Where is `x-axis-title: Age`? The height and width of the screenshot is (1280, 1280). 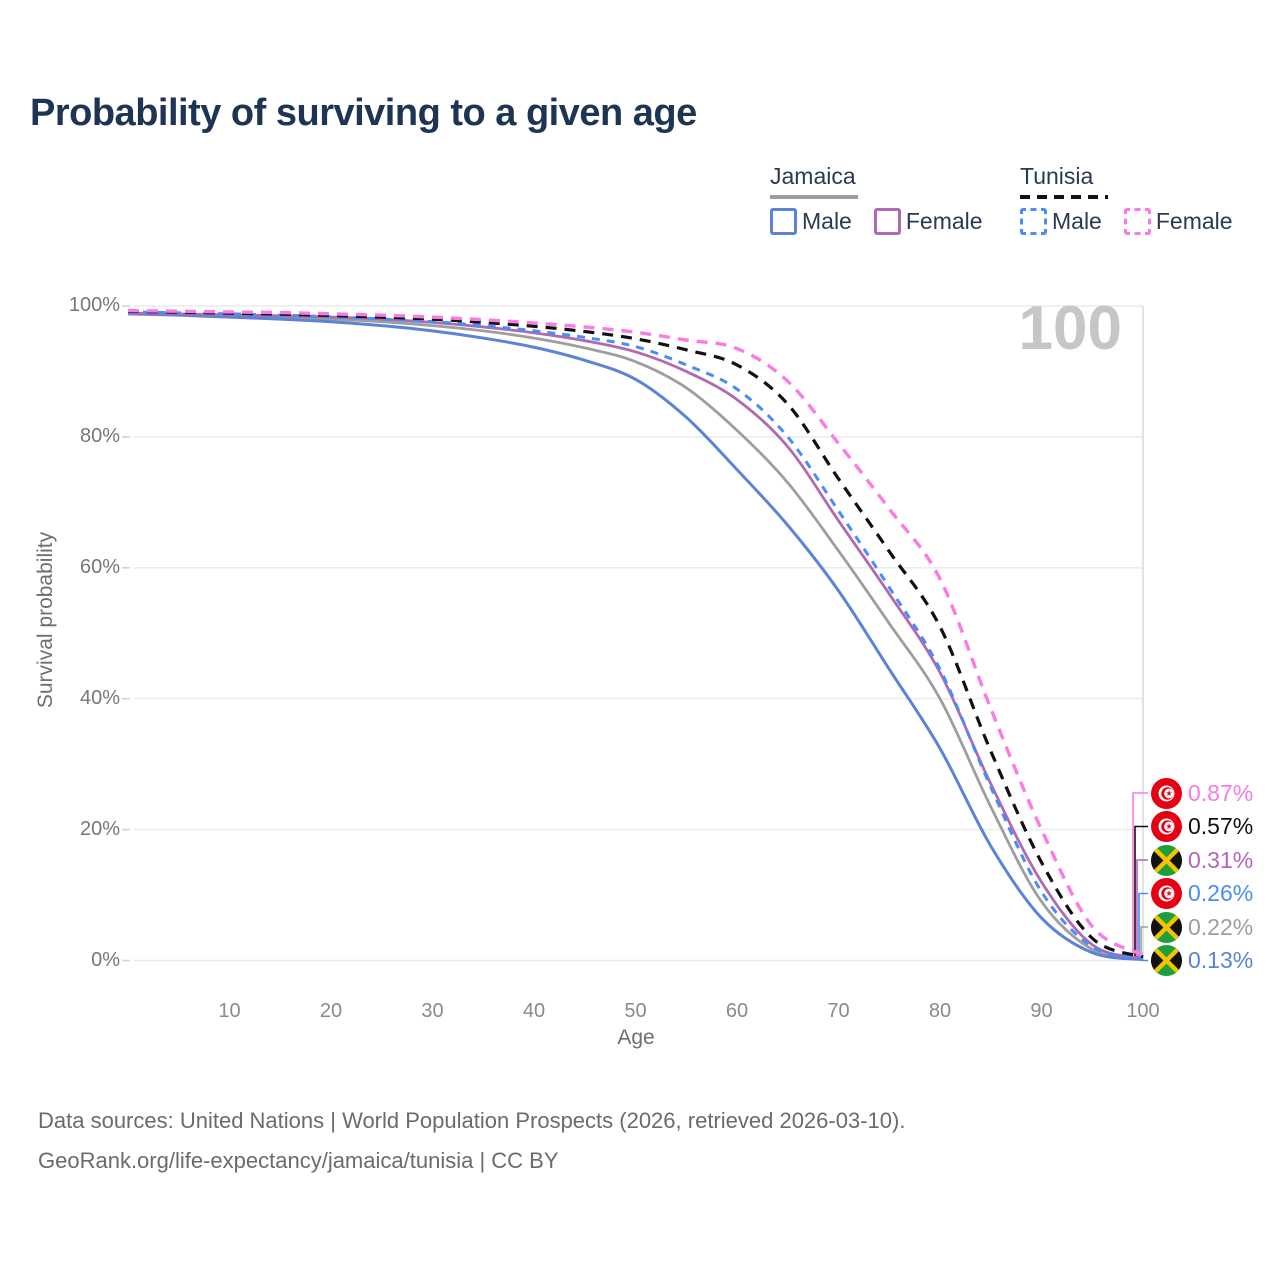 x-axis-title: Age is located at coordinates (636, 1037).